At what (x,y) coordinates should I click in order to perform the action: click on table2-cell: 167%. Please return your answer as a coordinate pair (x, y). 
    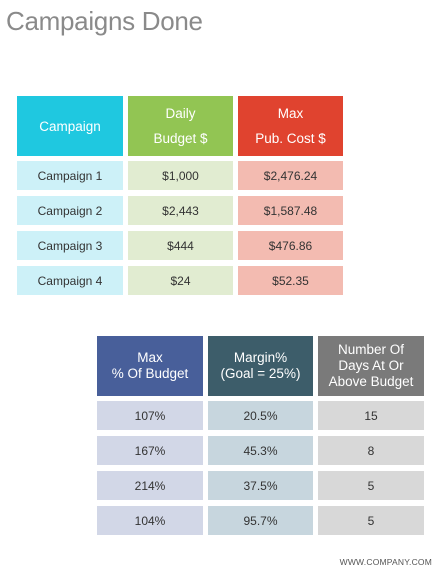
    Looking at the image, I should click on (150, 450).